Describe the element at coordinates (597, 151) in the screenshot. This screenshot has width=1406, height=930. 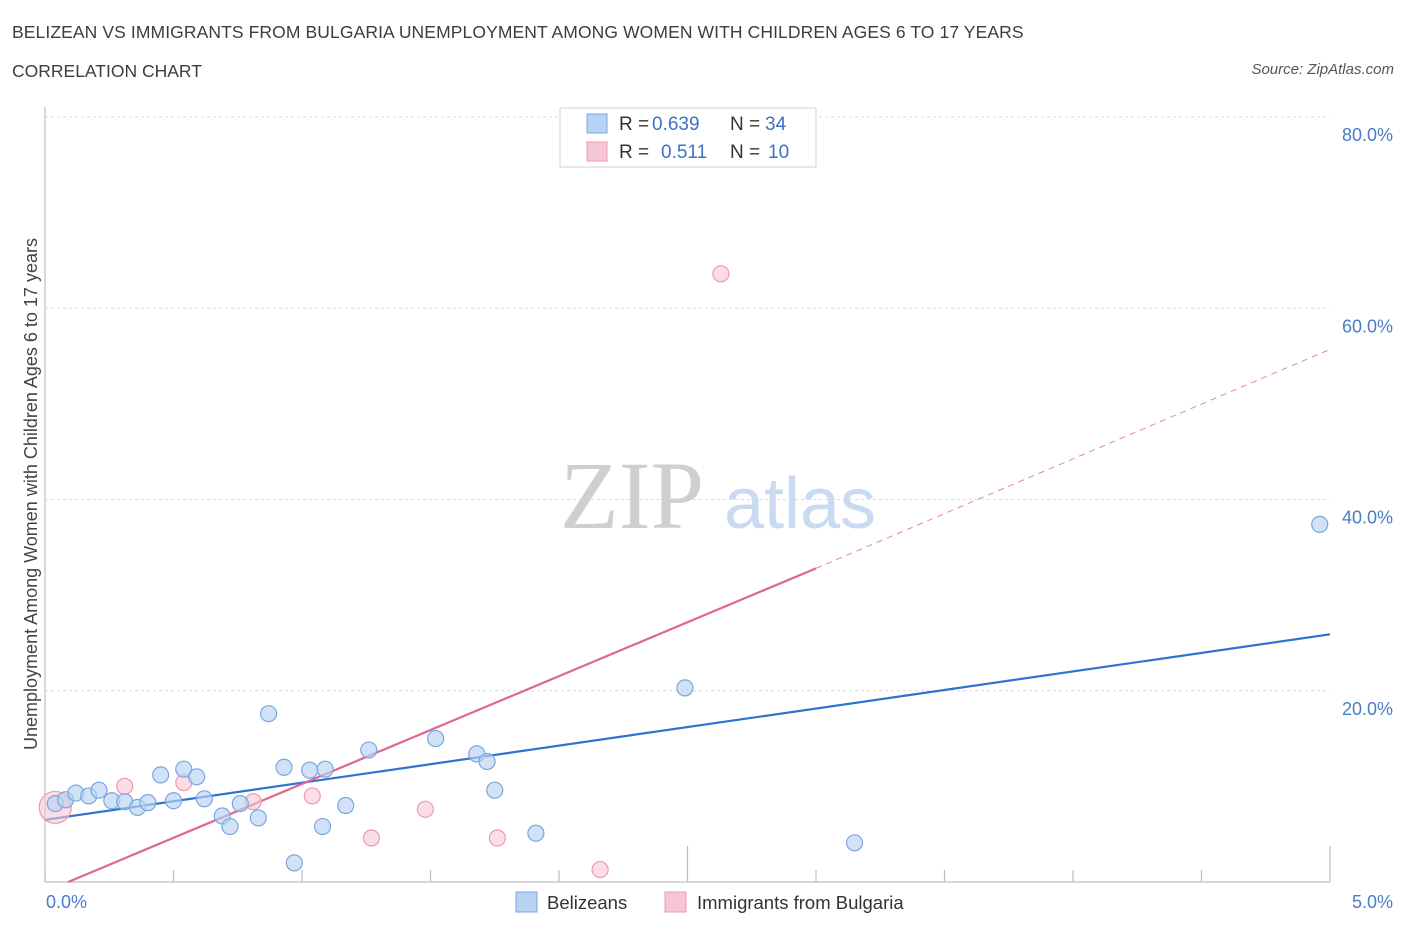
I see `legend-swatch-bulgaria` at that location.